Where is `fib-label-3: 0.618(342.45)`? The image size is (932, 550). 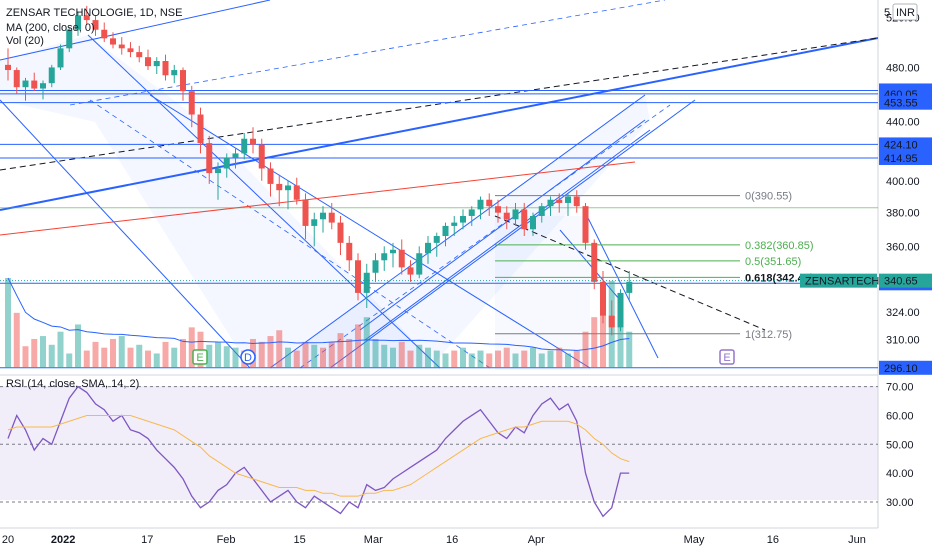
fib-label-3: 0.618(342.45) is located at coordinates (779, 278).